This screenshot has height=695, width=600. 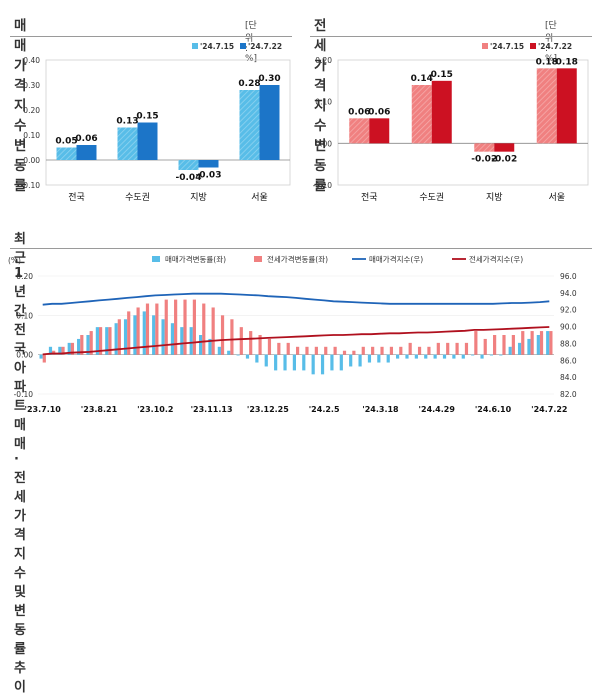 What do you see at coordinates (555, 46) in the screenshot?
I see `jeonse-legend-label: '24.7.22` at bounding box center [555, 46].